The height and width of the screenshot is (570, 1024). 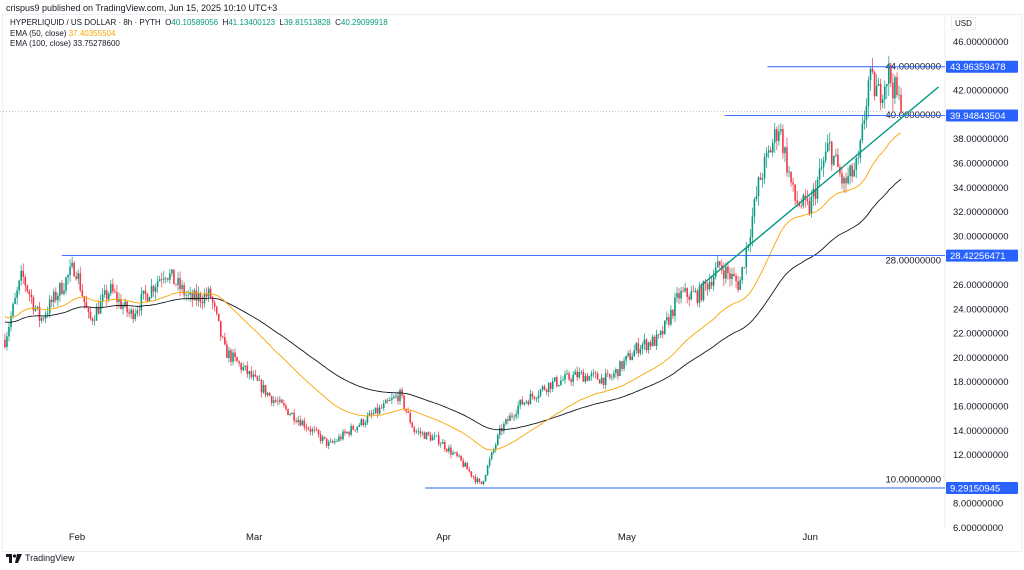 What do you see at coordinates (980, 139) in the screenshot?
I see `y-tick-label: 38.00000000` at bounding box center [980, 139].